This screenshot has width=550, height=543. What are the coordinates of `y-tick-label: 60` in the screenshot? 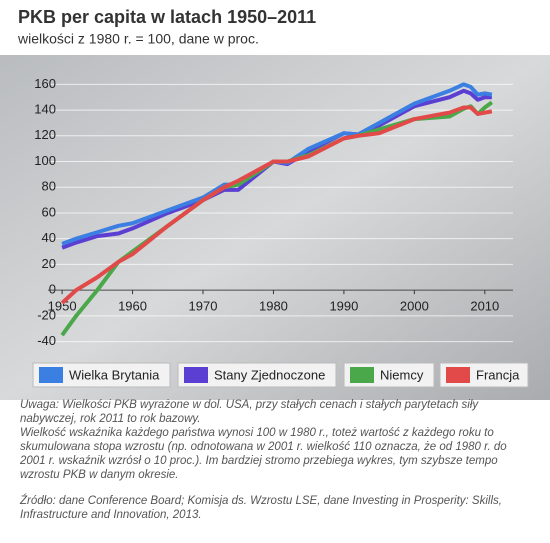 It's located at (49, 211).